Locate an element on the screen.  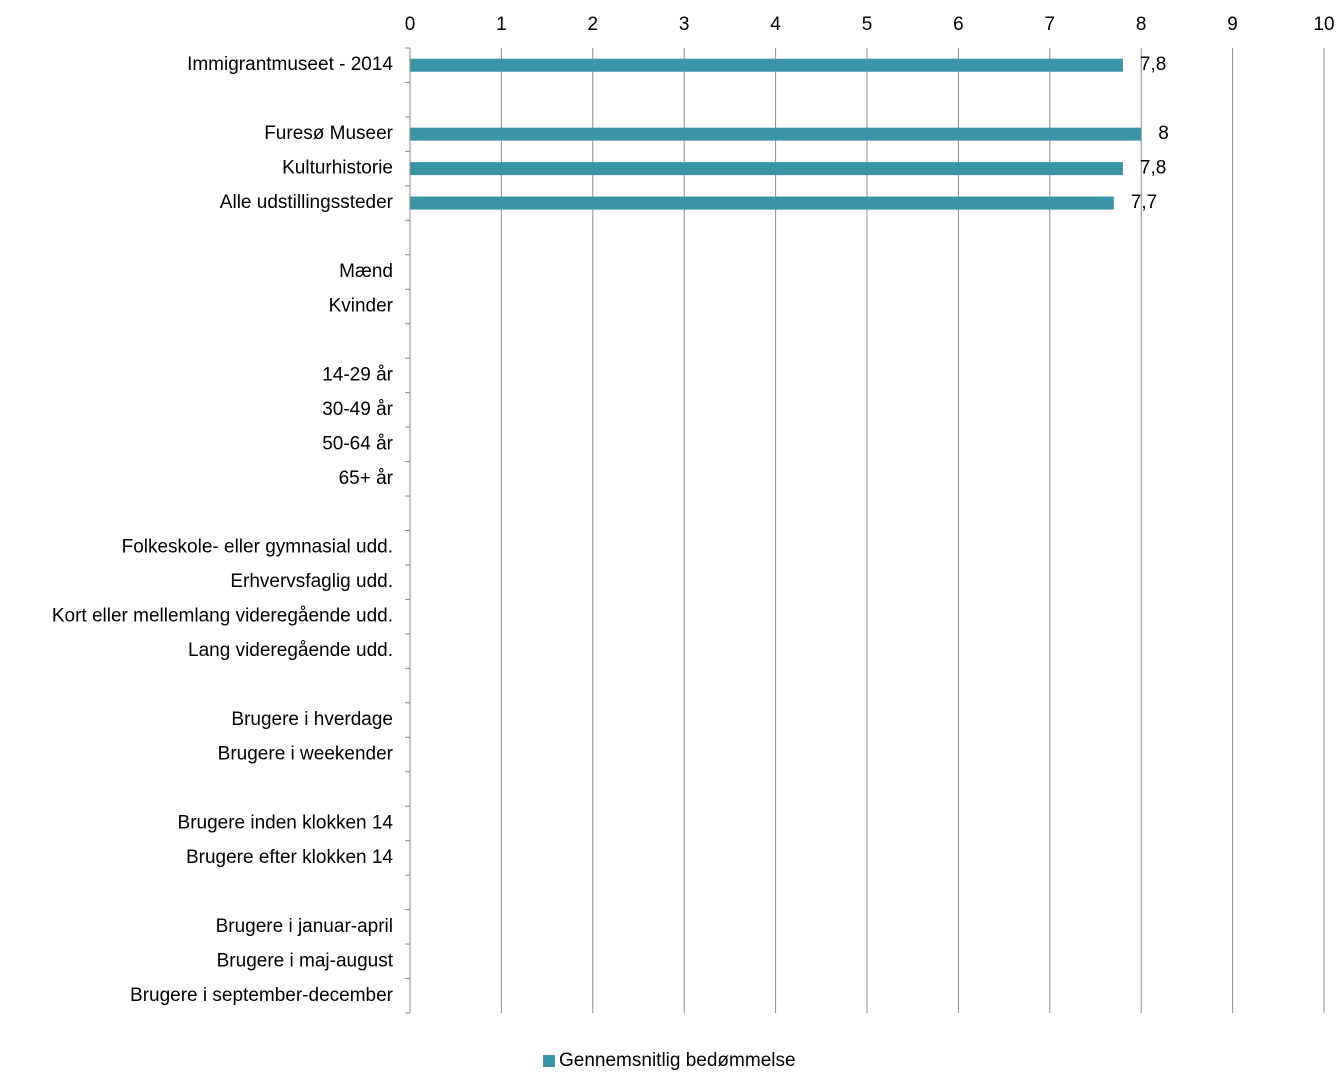
category-label: Brugere efter klokken 14 is located at coordinates (289, 857).